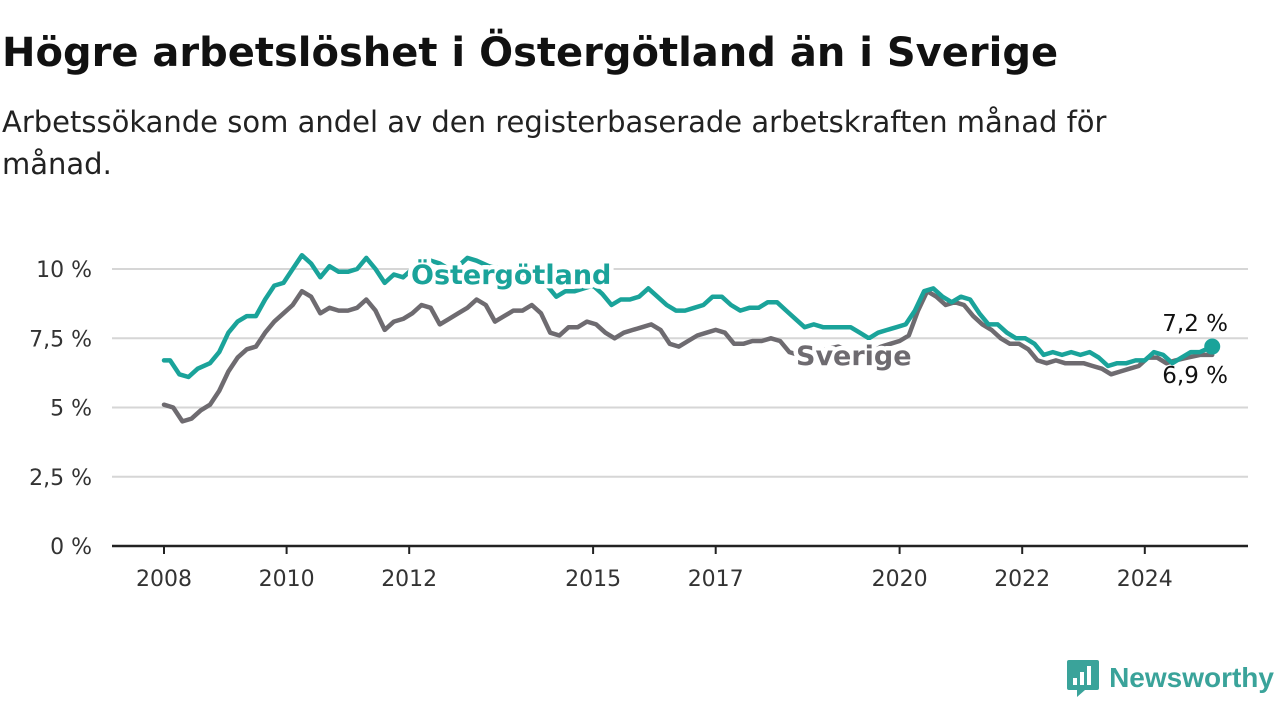 The width and height of the screenshot is (1280, 720). I want to click on brand-logo: Newsworthy, so click(1169, 678).